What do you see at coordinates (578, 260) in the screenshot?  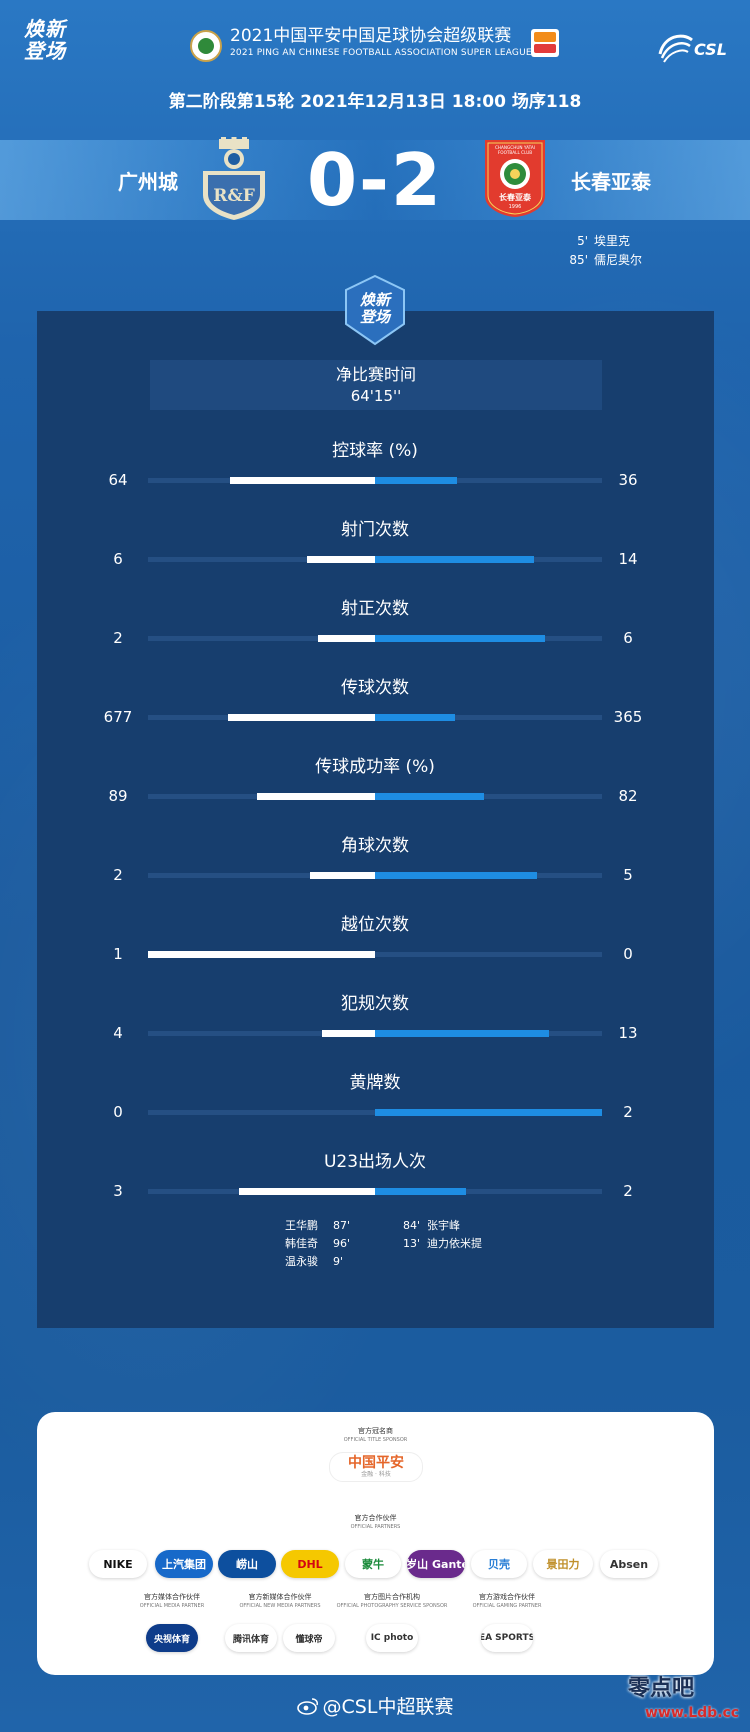 I see `scorer-minute: 85'` at bounding box center [578, 260].